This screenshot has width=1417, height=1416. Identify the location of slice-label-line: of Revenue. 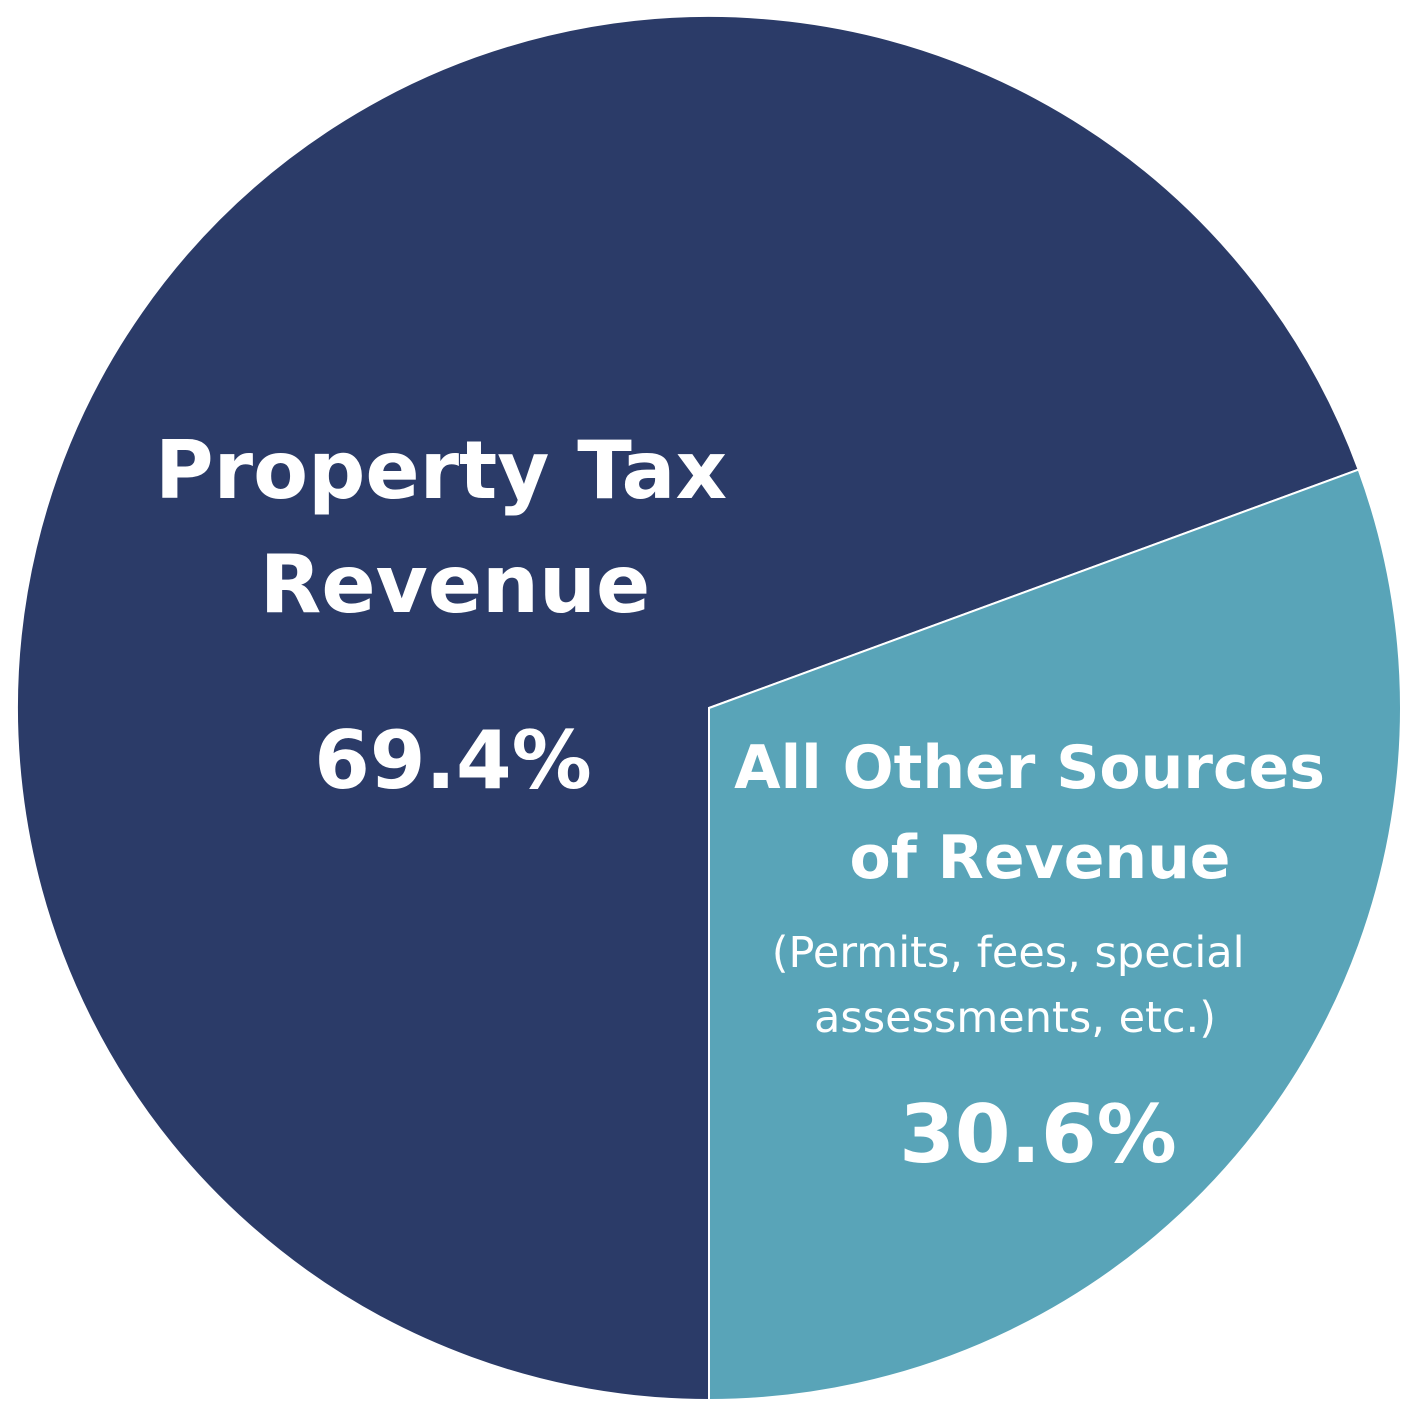
(1039, 858).